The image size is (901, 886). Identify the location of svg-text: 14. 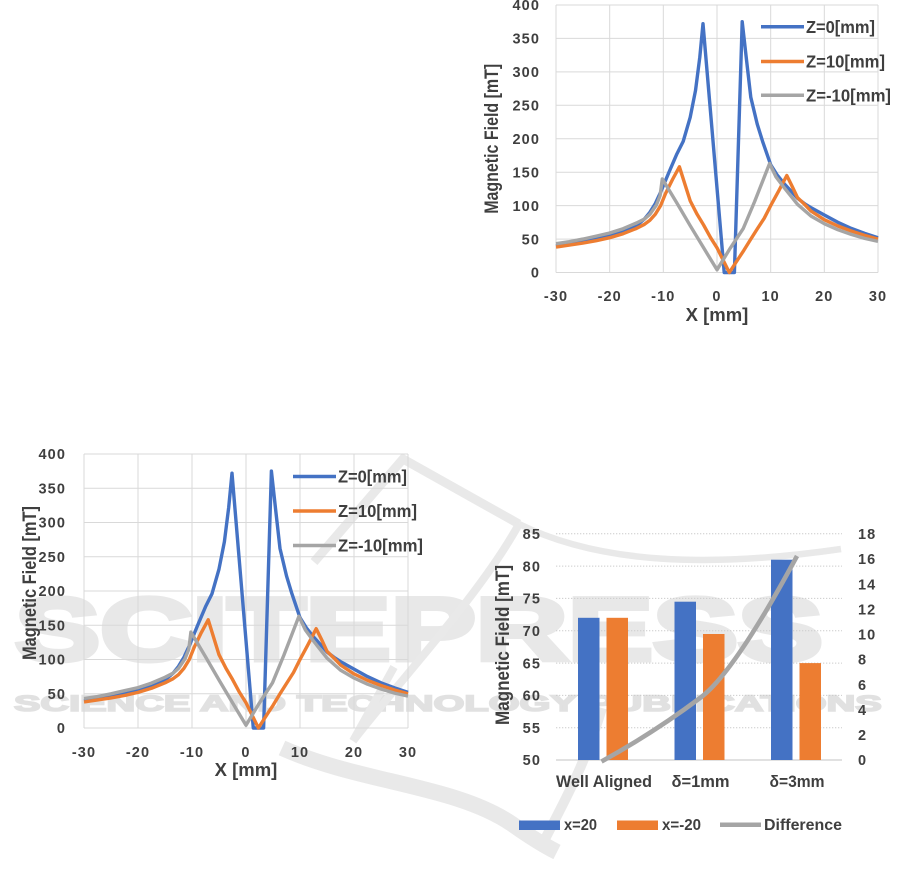
(867, 585).